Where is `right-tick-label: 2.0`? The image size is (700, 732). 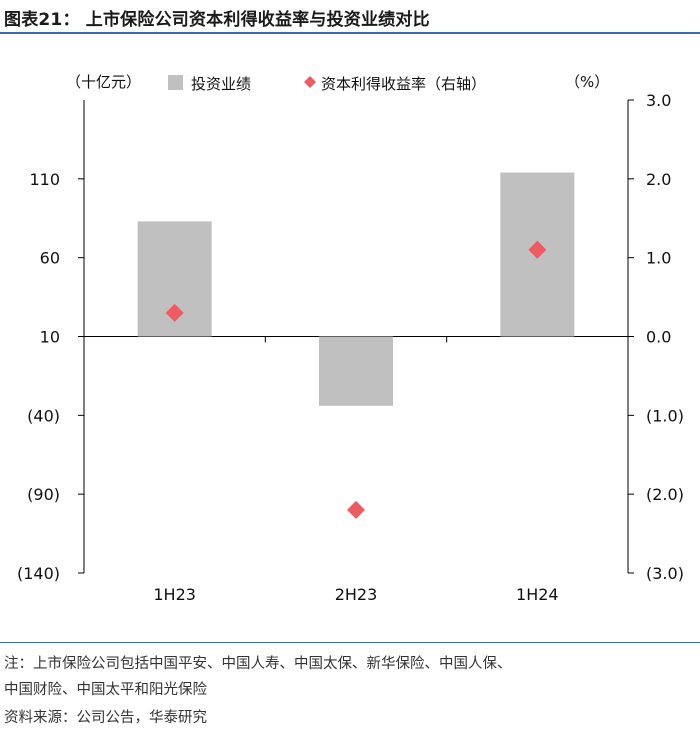
right-tick-label: 2.0 is located at coordinates (658, 179).